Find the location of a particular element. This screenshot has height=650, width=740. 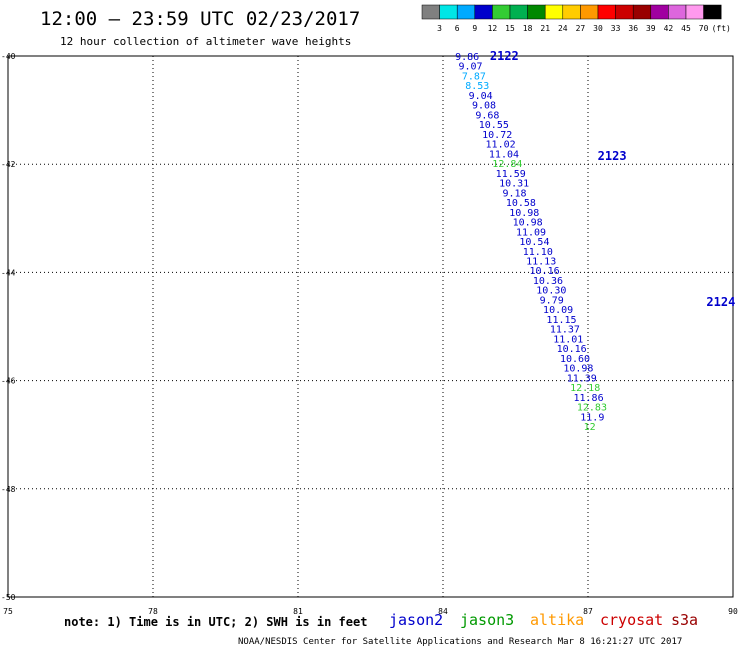

colorbar-label: 3 is located at coordinates (439, 28).